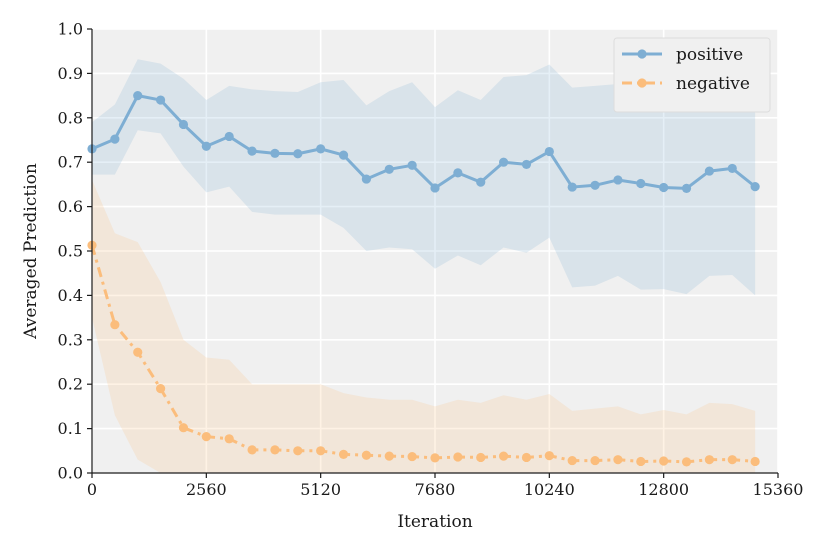 The image size is (830, 554). I want to click on legend-marker-positive, so click(642, 54).